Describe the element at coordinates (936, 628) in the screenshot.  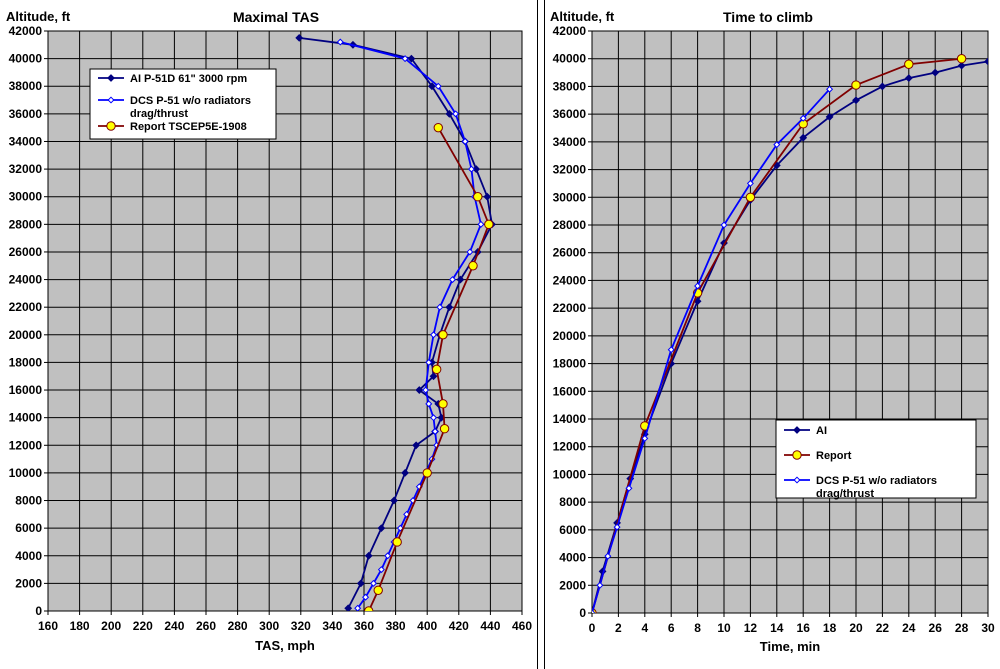
I see `x-tick-label: 26` at that location.